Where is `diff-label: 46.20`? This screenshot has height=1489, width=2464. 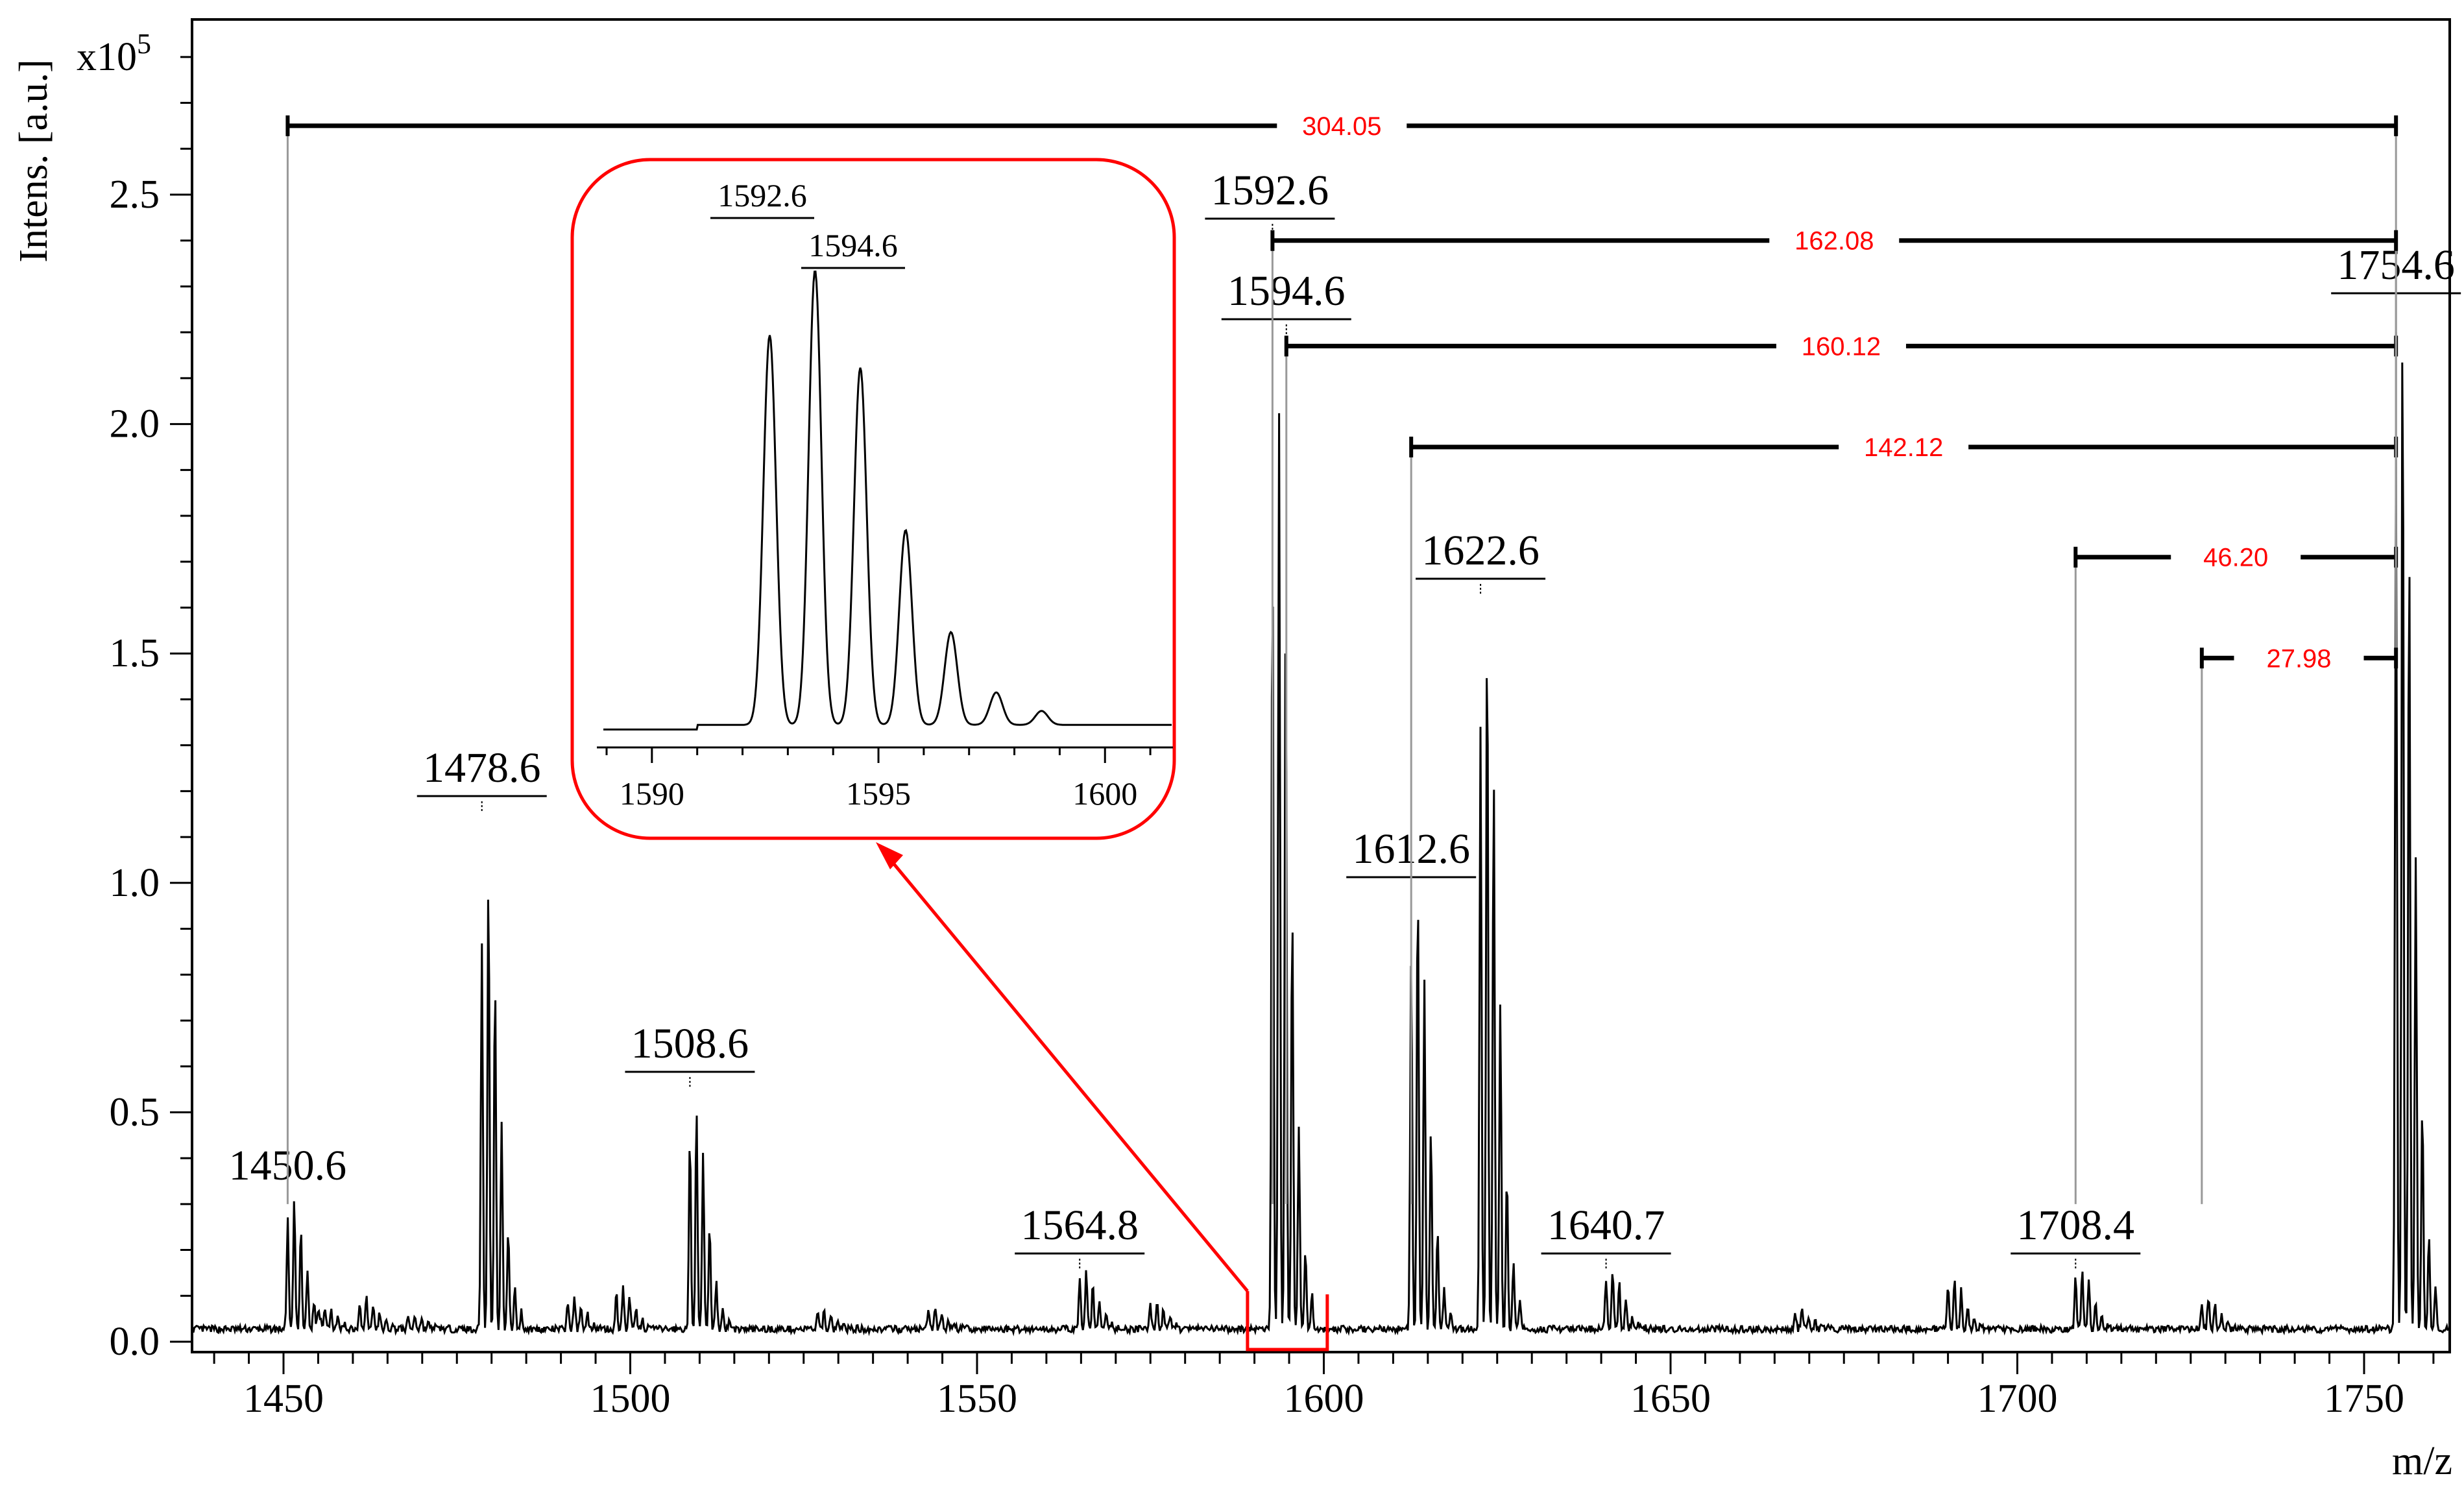 diff-label: 46.20 is located at coordinates (2235, 558).